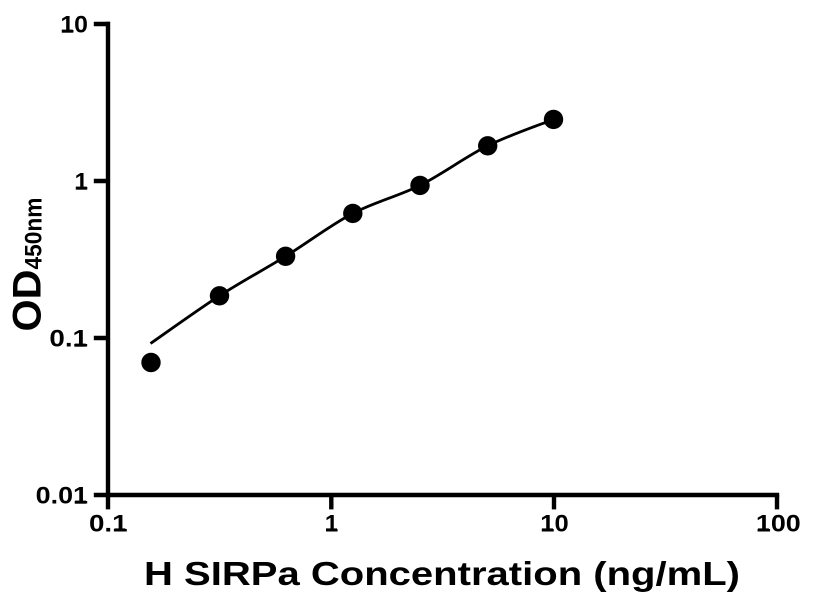 The image size is (816, 612). I want to click on svg-text: 100, so click(778, 524).